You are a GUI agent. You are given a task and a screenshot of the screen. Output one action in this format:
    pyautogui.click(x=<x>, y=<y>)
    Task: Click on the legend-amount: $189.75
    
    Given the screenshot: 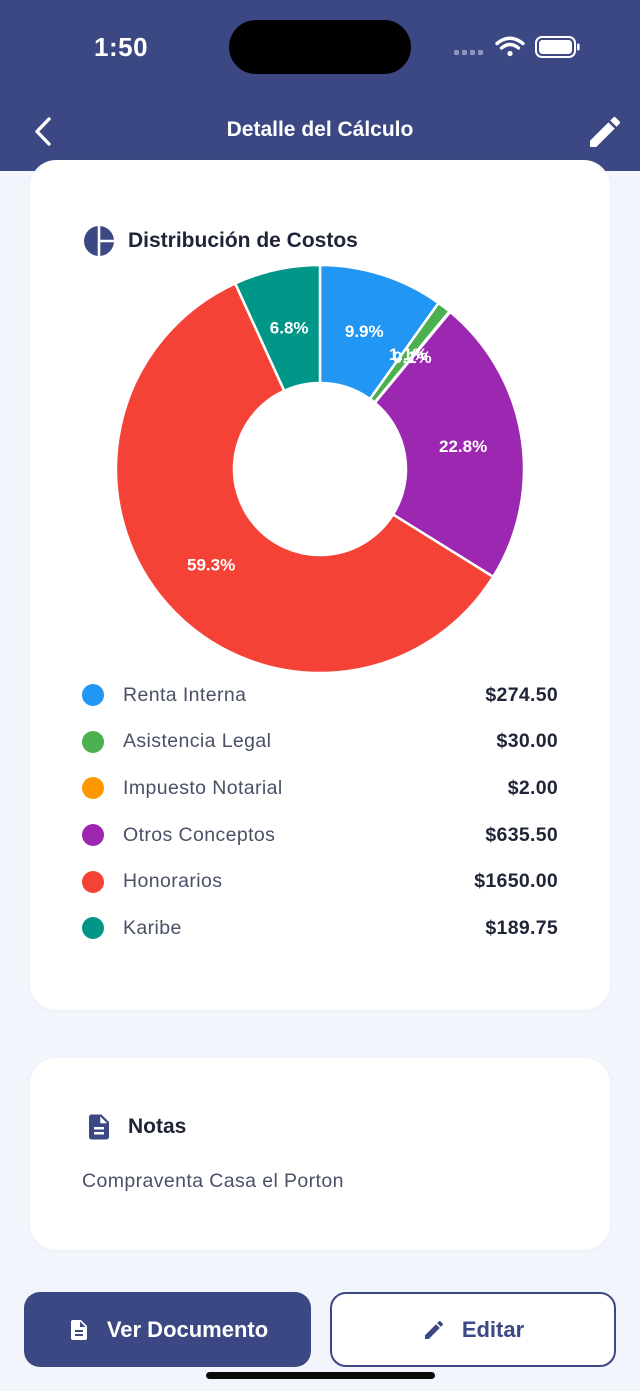 What is the action you would take?
    pyautogui.click(x=521, y=927)
    